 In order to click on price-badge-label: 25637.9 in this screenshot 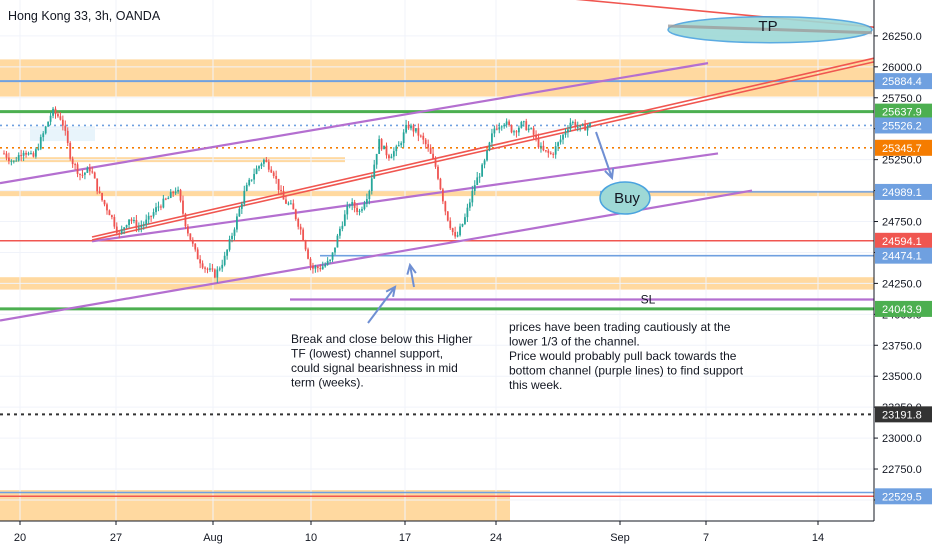, I will do `click(902, 113)`.